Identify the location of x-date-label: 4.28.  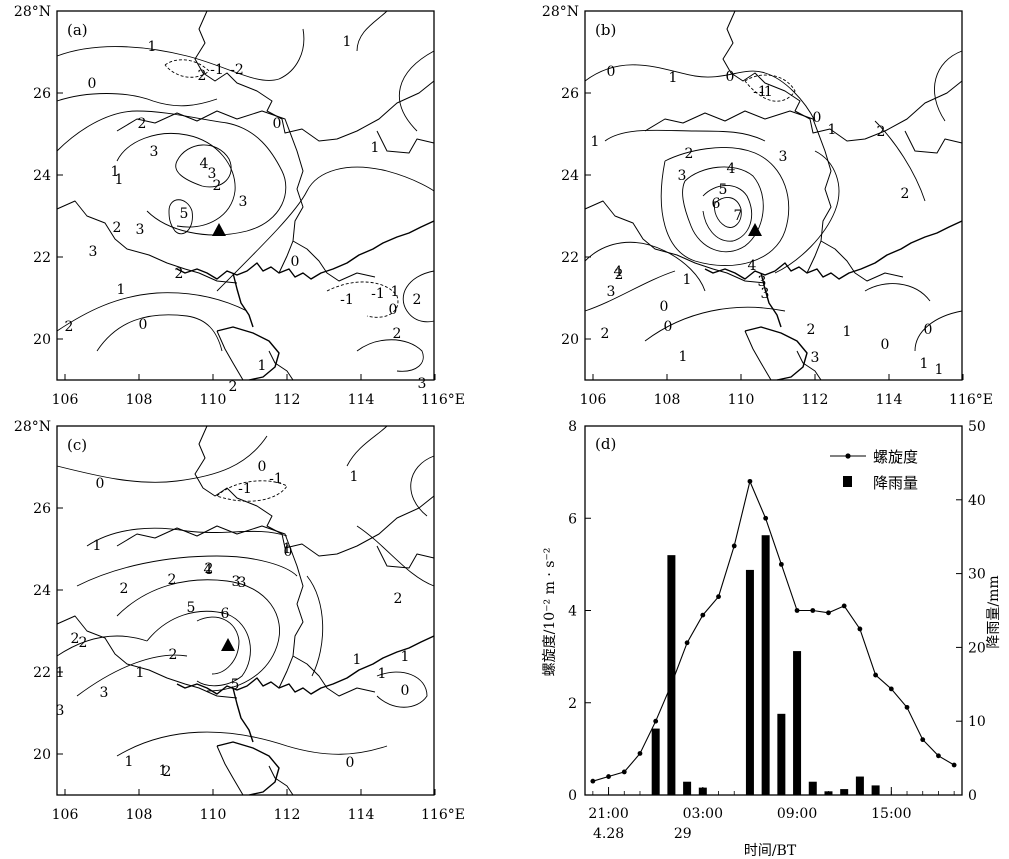
(608, 834).